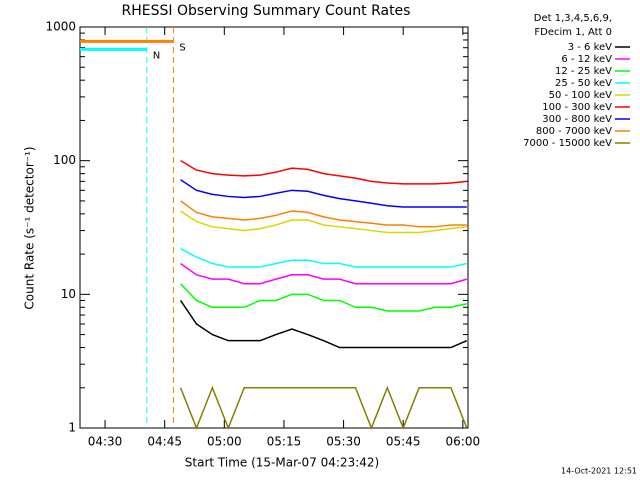 The image size is (640, 480). I want to click on legend-label: 7000 - 15000 keV, so click(567, 143).